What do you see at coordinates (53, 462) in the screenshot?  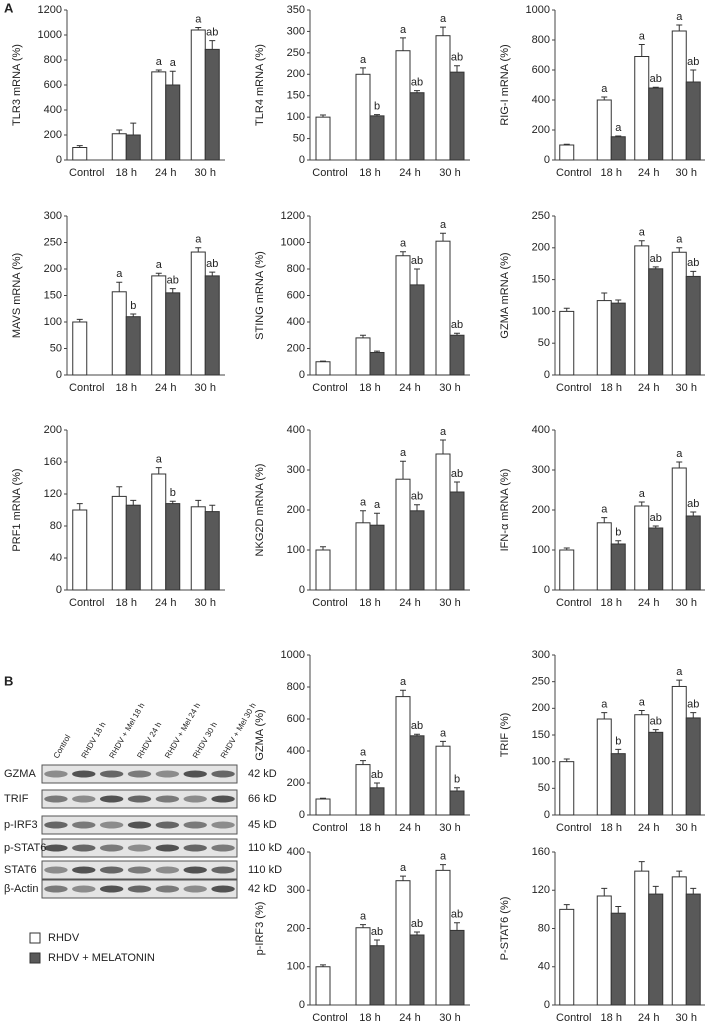 I see `y-tick-label: 160` at bounding box center [53, 462].